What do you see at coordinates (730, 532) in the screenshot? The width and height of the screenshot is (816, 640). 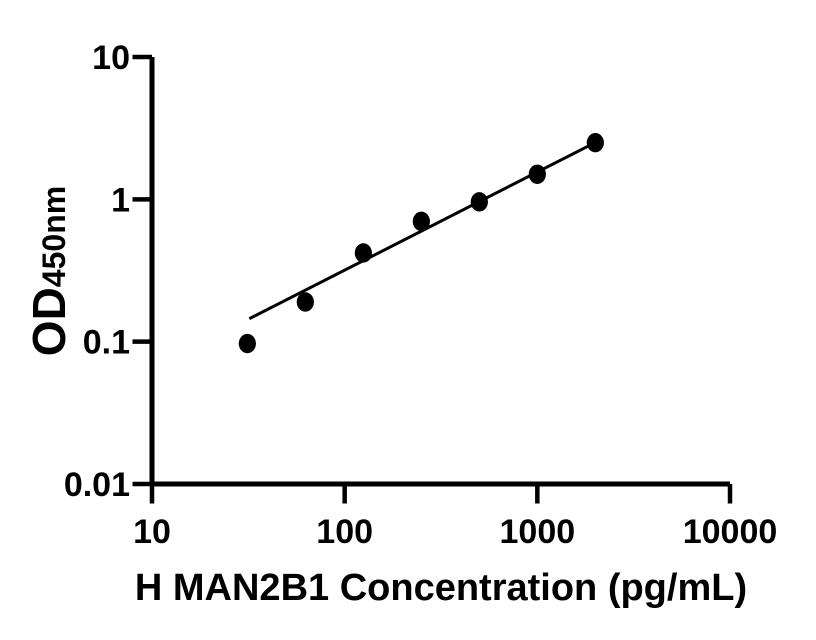 I see `x-tick-label: 10000` at bounding box center [730, 532].